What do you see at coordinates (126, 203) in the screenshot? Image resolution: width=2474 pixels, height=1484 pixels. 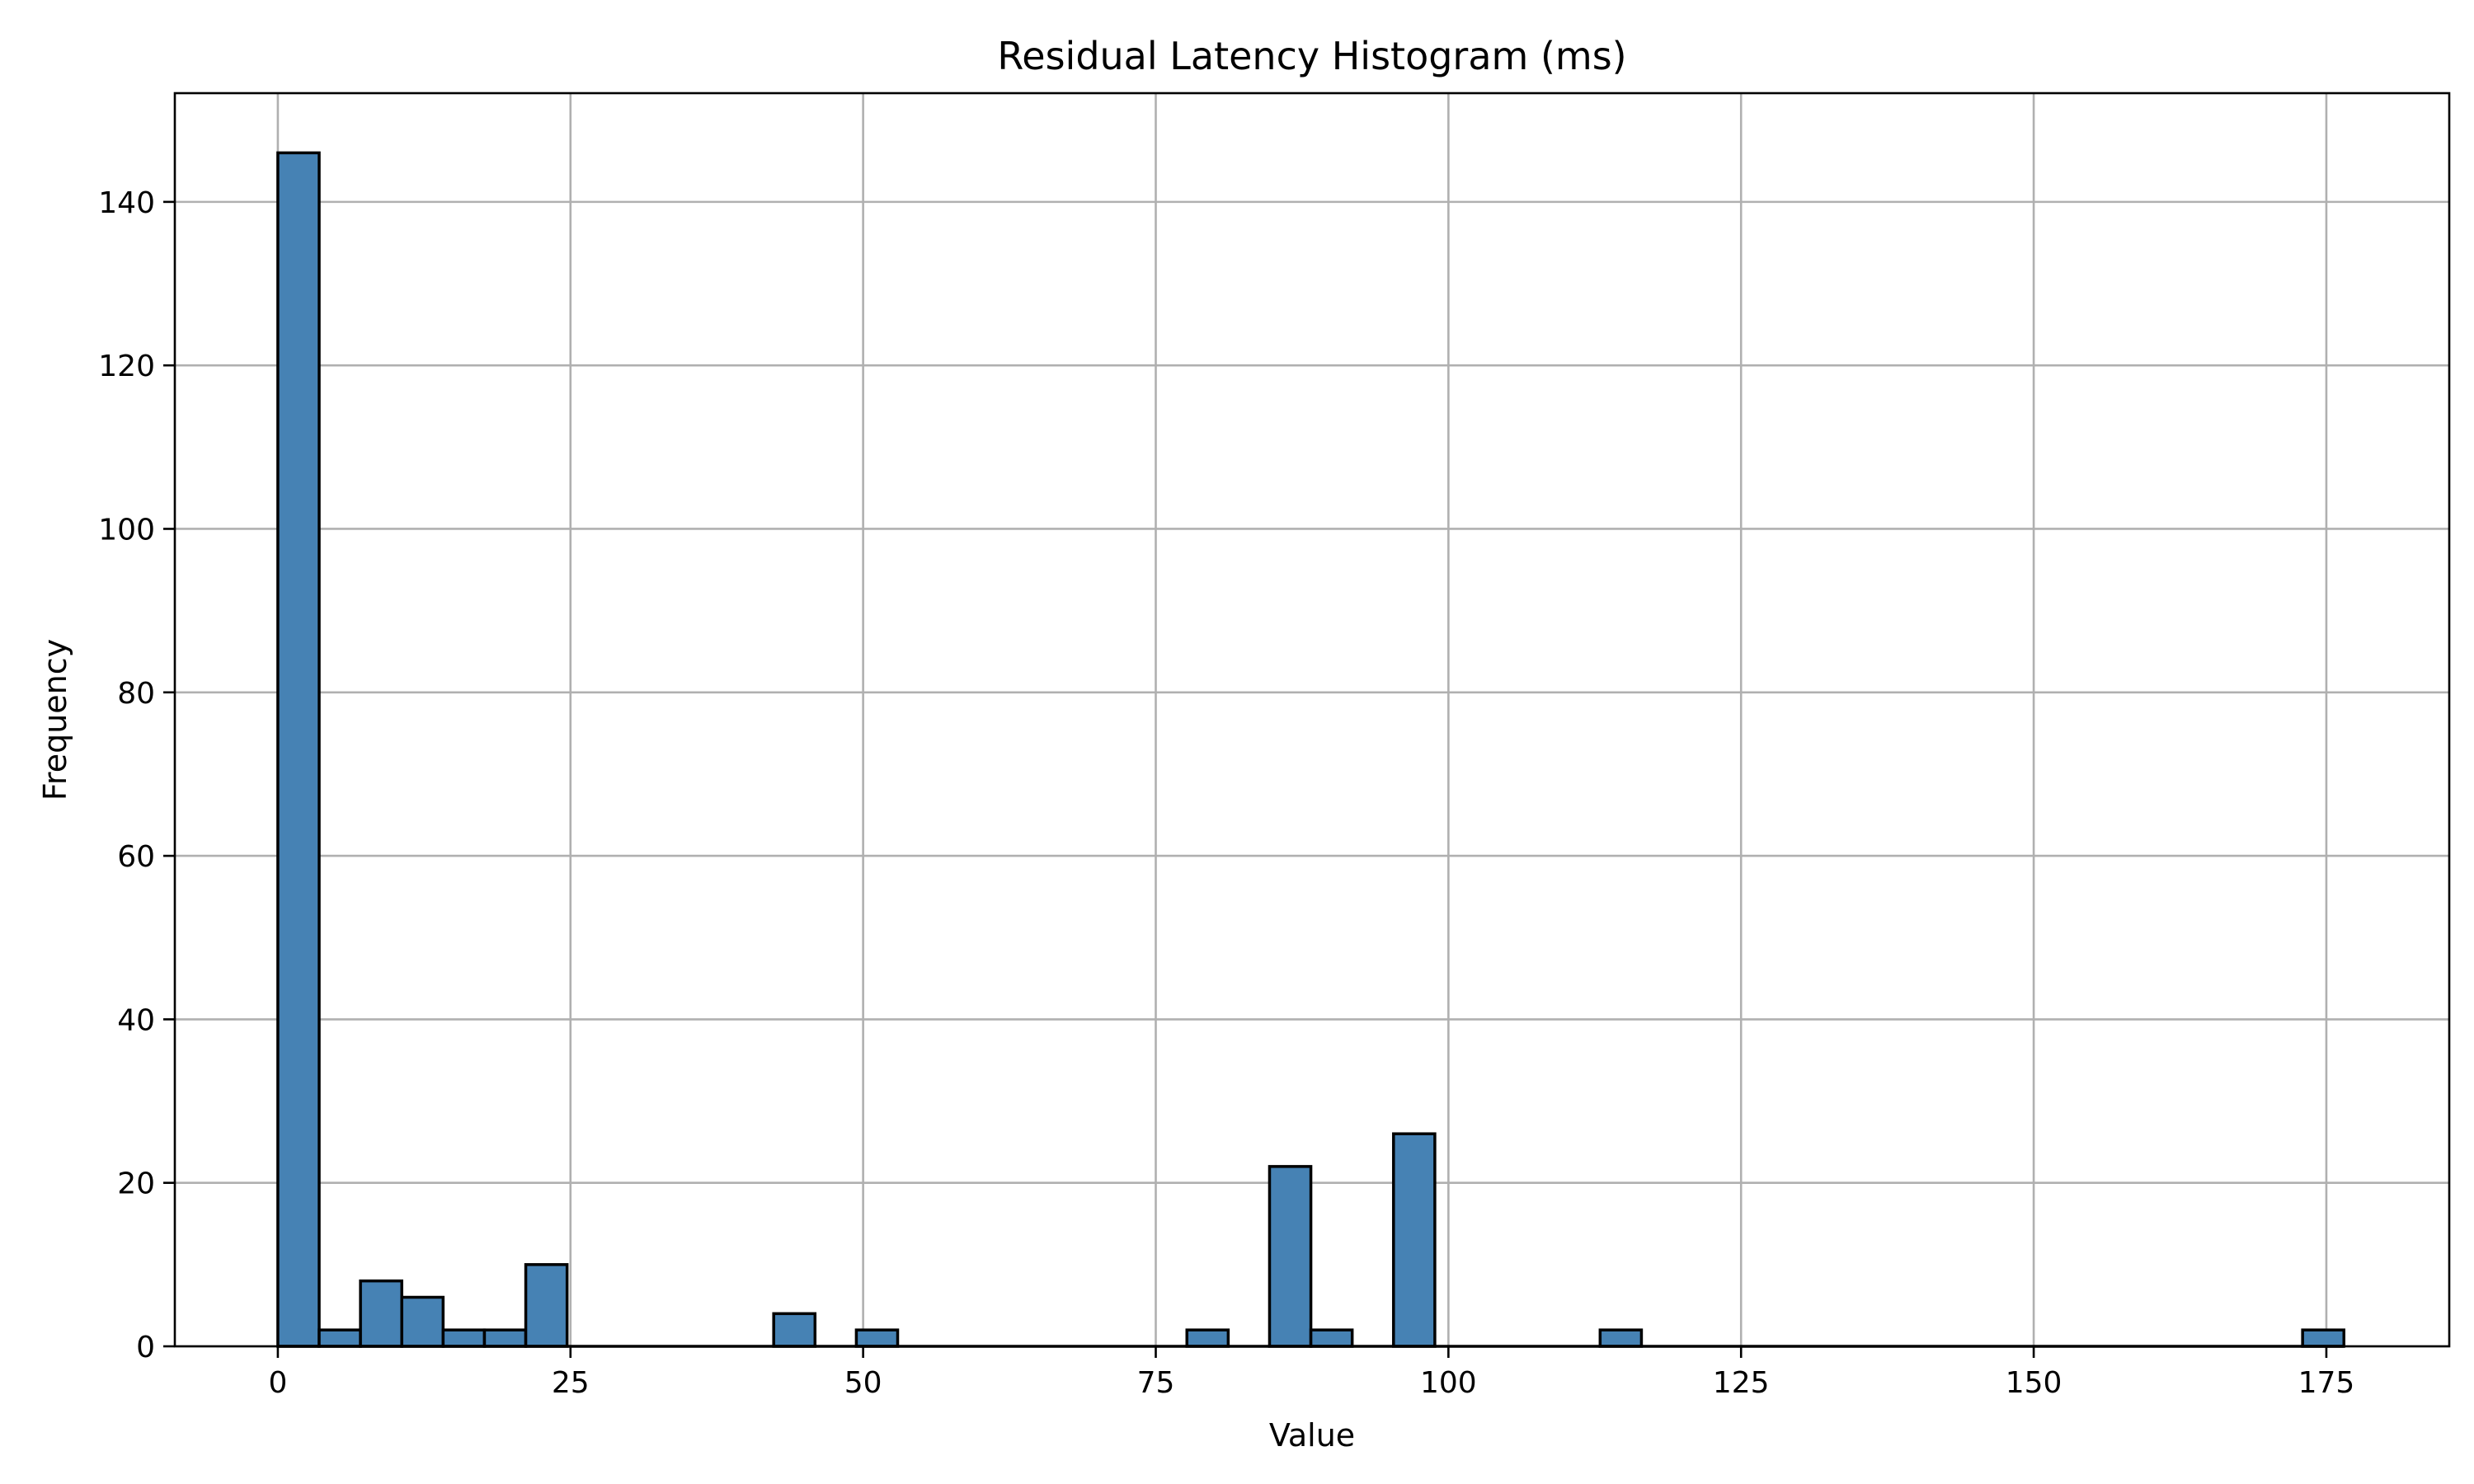 I see `y-tick-label: 140` at bounding box center [126, 203].